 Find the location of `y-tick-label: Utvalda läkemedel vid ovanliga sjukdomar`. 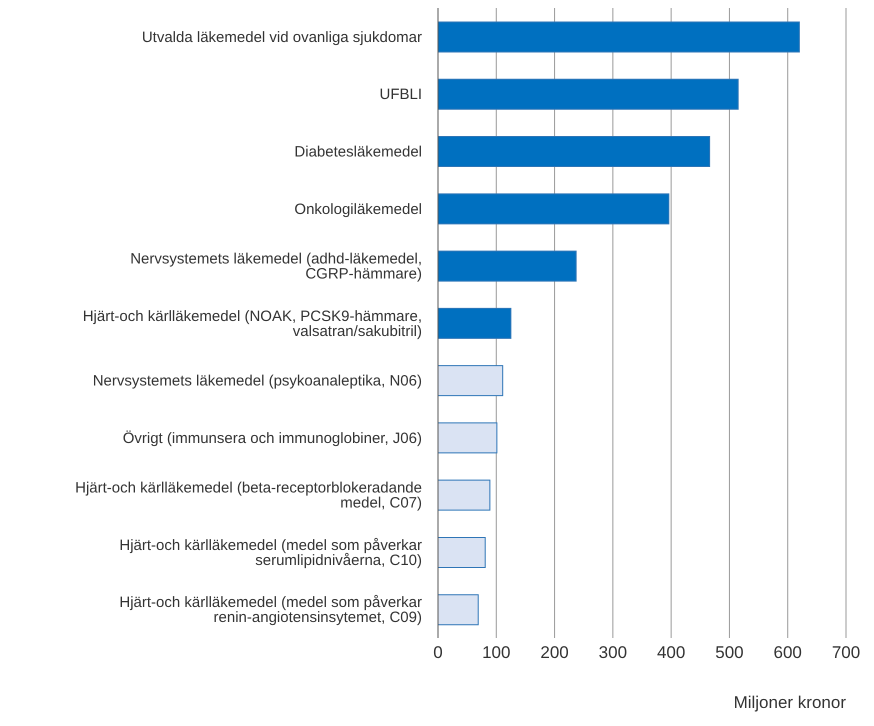

y-tick-label: Utvalda läkemedel vid ovanliga sjukdomar is located at coordinates (282, 37).